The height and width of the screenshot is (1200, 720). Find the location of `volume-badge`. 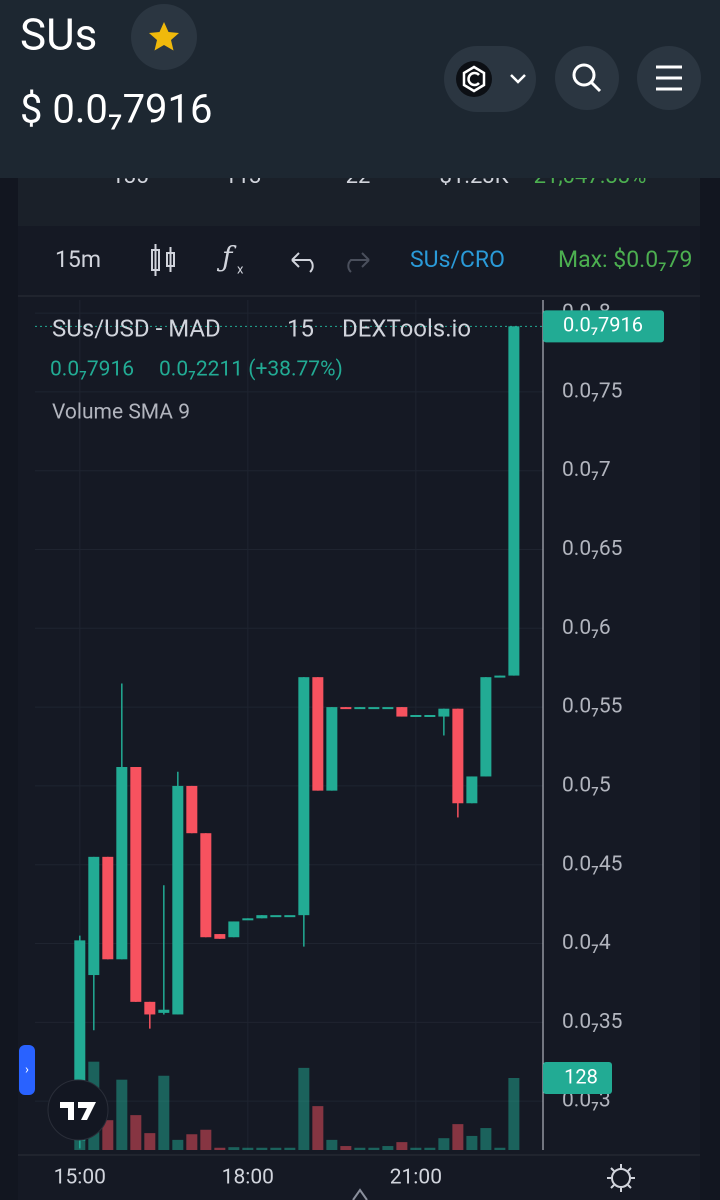

volume-badge is located at coordinates (577, 1078).